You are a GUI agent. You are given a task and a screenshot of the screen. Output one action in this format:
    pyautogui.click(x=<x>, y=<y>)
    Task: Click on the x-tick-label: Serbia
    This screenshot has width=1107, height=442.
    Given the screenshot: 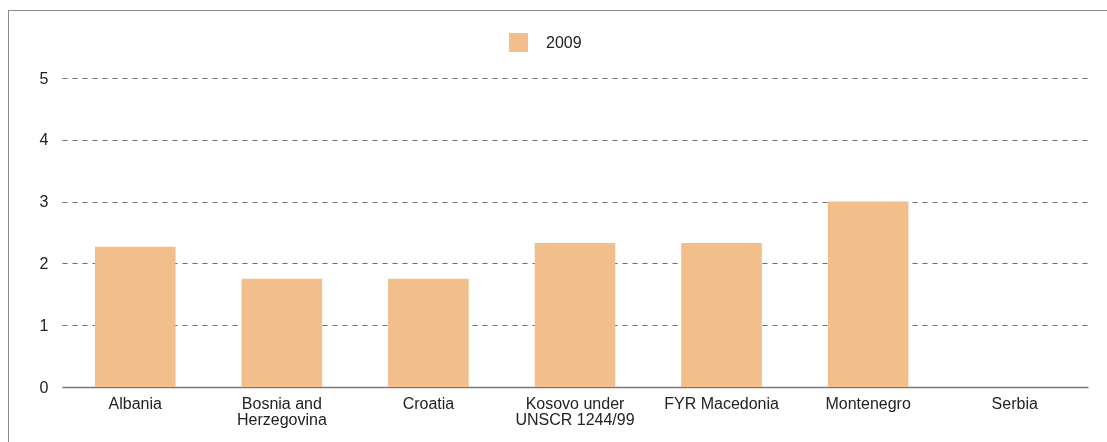 What is the action you would take?
    pyautogui.click(x=1014, y=403)
    